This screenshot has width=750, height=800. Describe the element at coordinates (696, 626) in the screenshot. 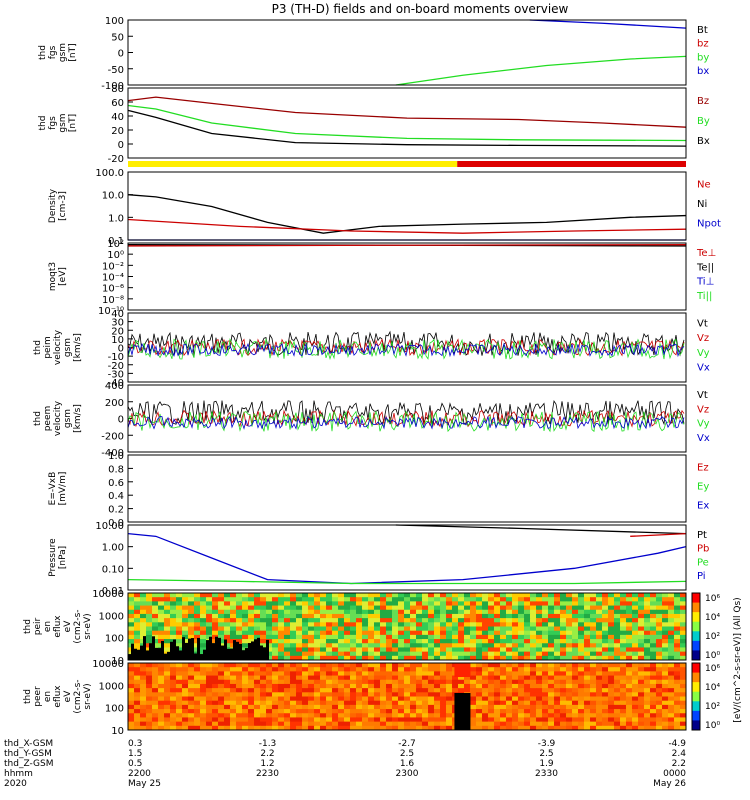

I see `colorbar-frame` at that location.